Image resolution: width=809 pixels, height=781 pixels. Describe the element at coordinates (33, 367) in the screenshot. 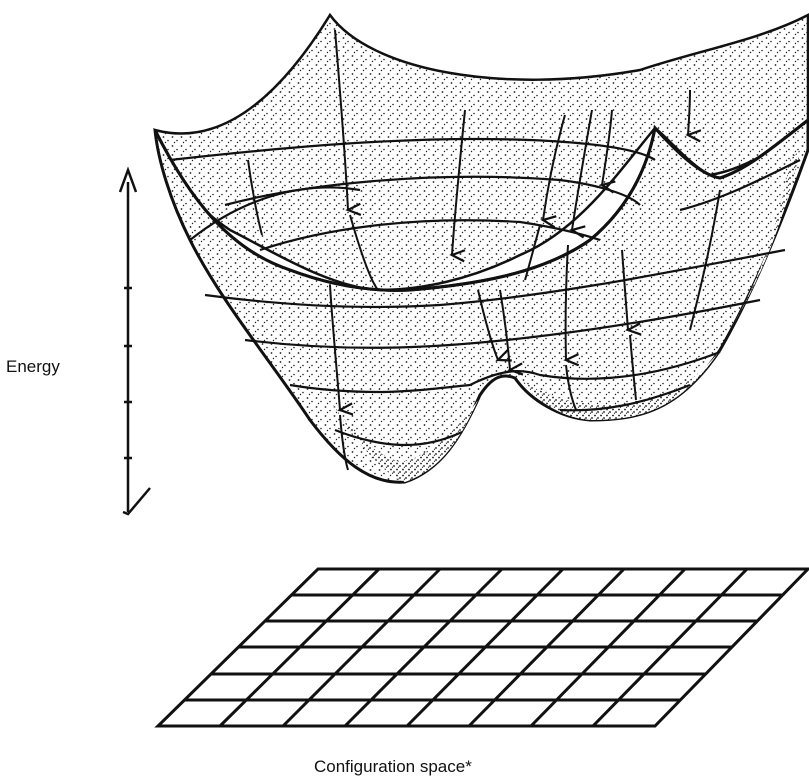

I see `energy-label: Energy` at that location.